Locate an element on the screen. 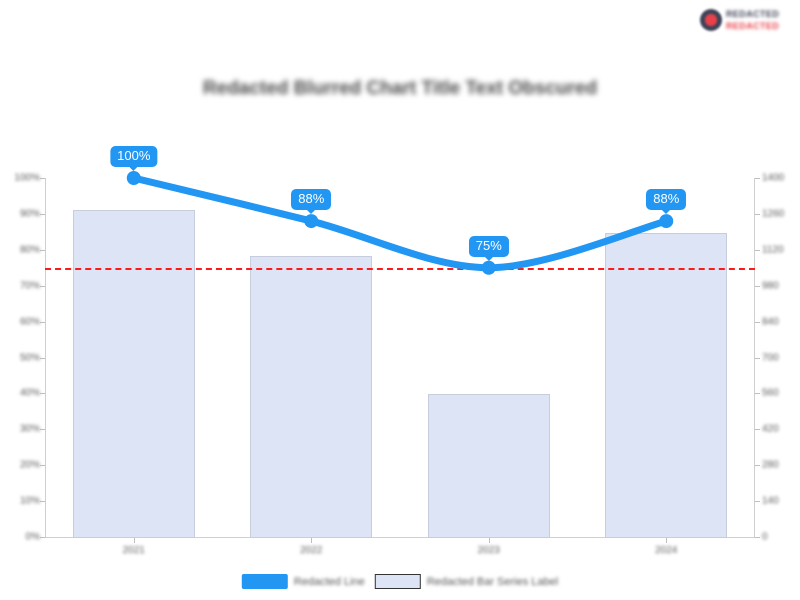 This screenshot has width=800, height=600. data-label-2022: 88% is located at coordinates (311, 200).